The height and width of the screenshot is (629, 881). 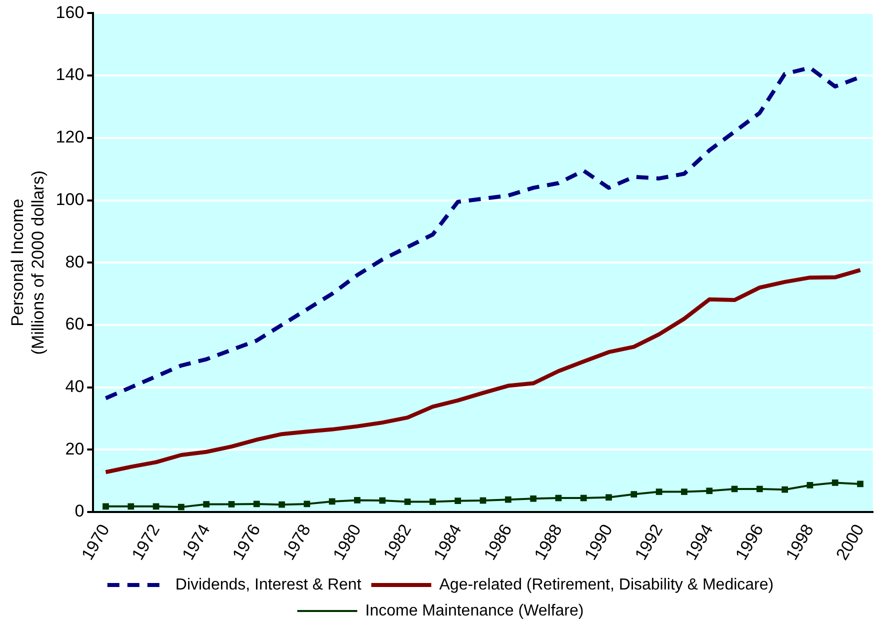 What do you see at coordinates (74, 448) in the screenshot?
I see `y-tick-label: 20` at bounding box center [74, 448].